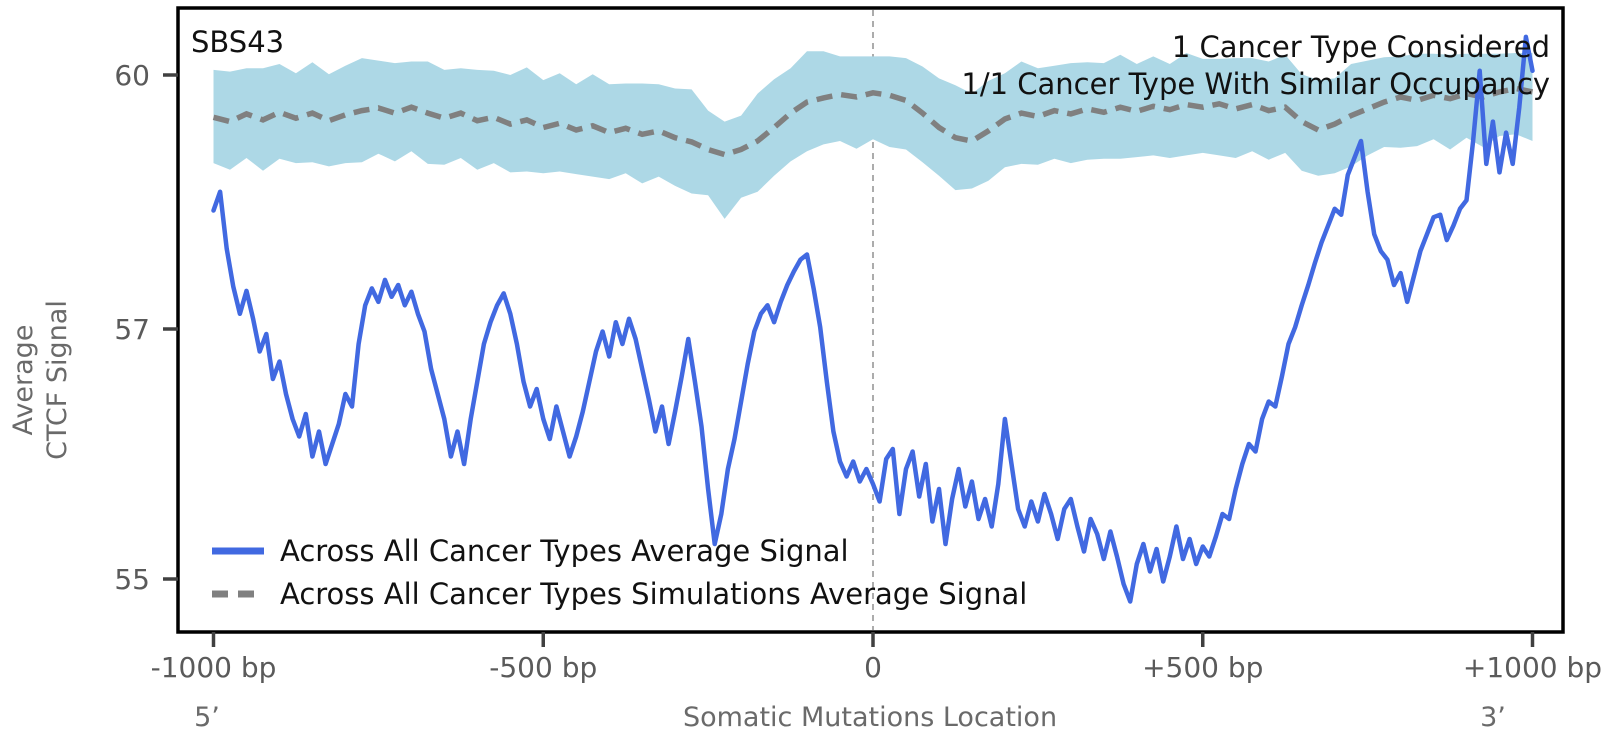 The height and width of the screenshot is (756, 1610). I want to click on y-tick-label: 60, so click(132, 75).